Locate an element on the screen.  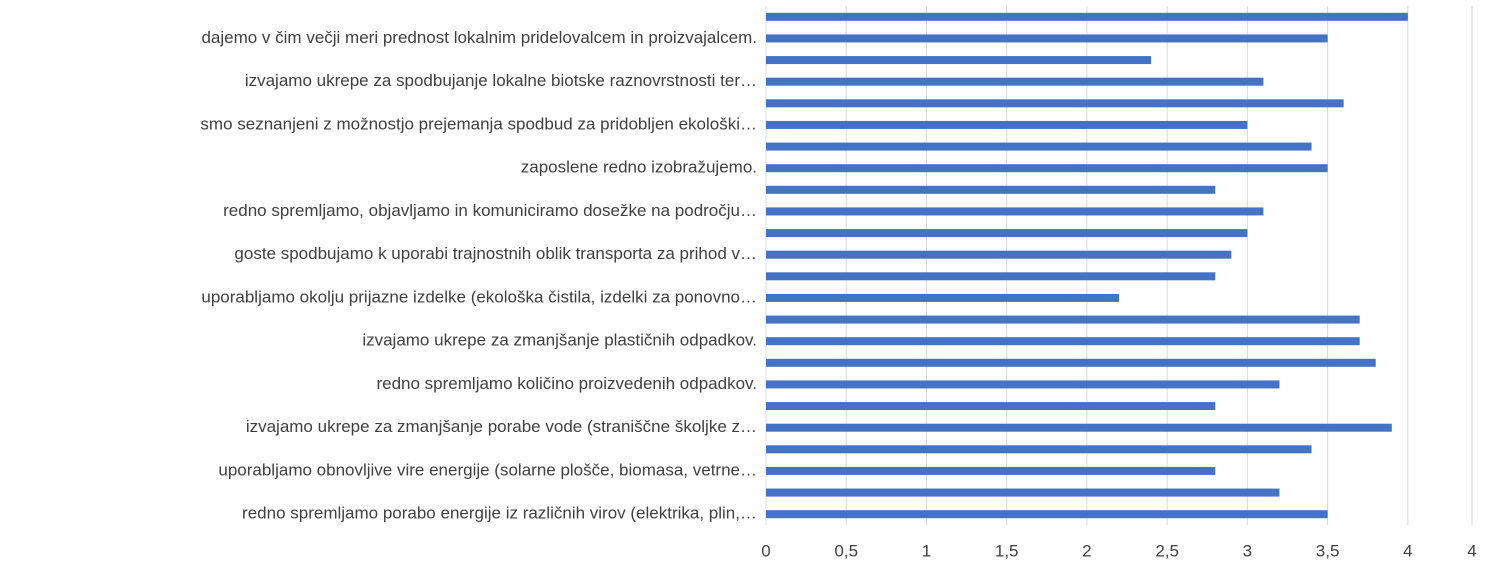
x-tick-label: 1,5 is located at coordinates (1007, 550).